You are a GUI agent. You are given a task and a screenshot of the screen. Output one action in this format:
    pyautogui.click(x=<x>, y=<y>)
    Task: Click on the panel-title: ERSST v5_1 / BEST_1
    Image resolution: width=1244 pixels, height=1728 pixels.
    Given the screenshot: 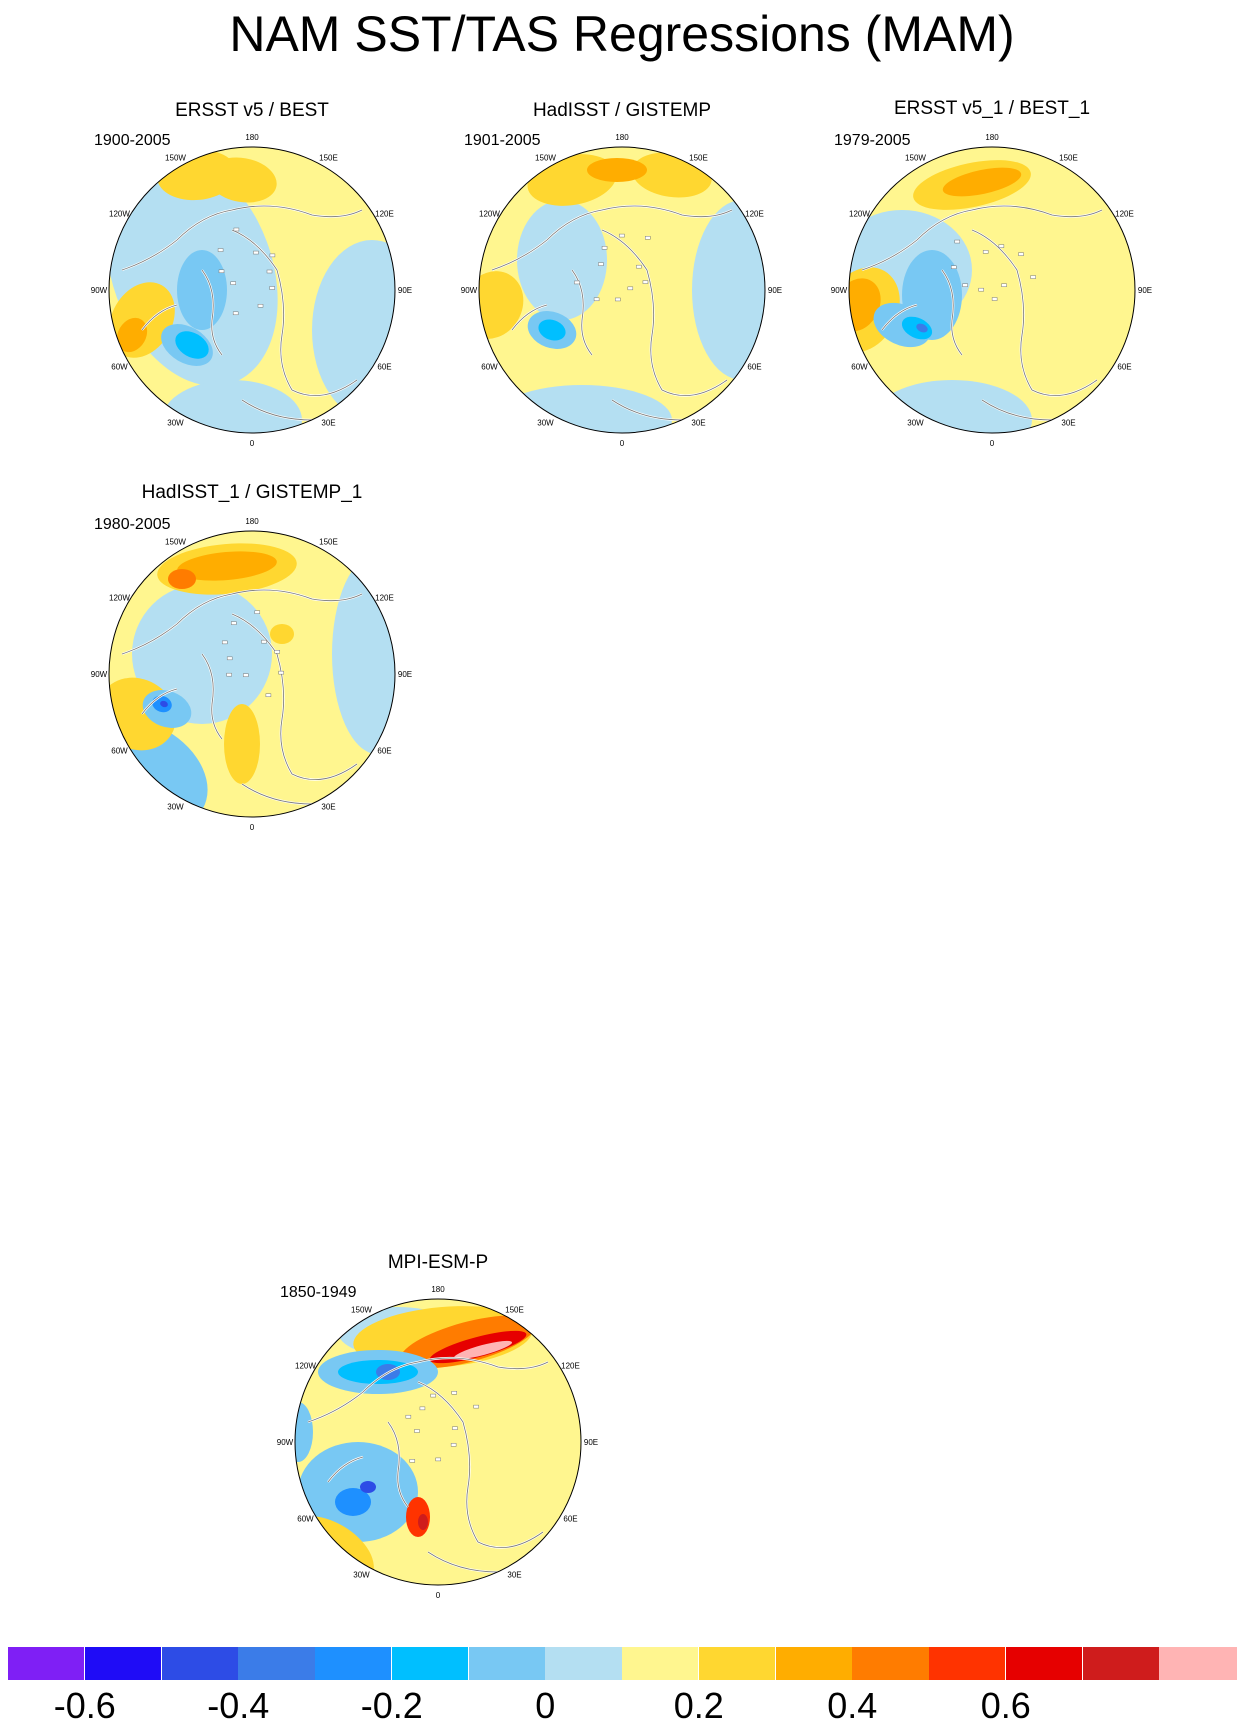 What is the action you would take?
    pyautogui.click(x=992, y=108)
    